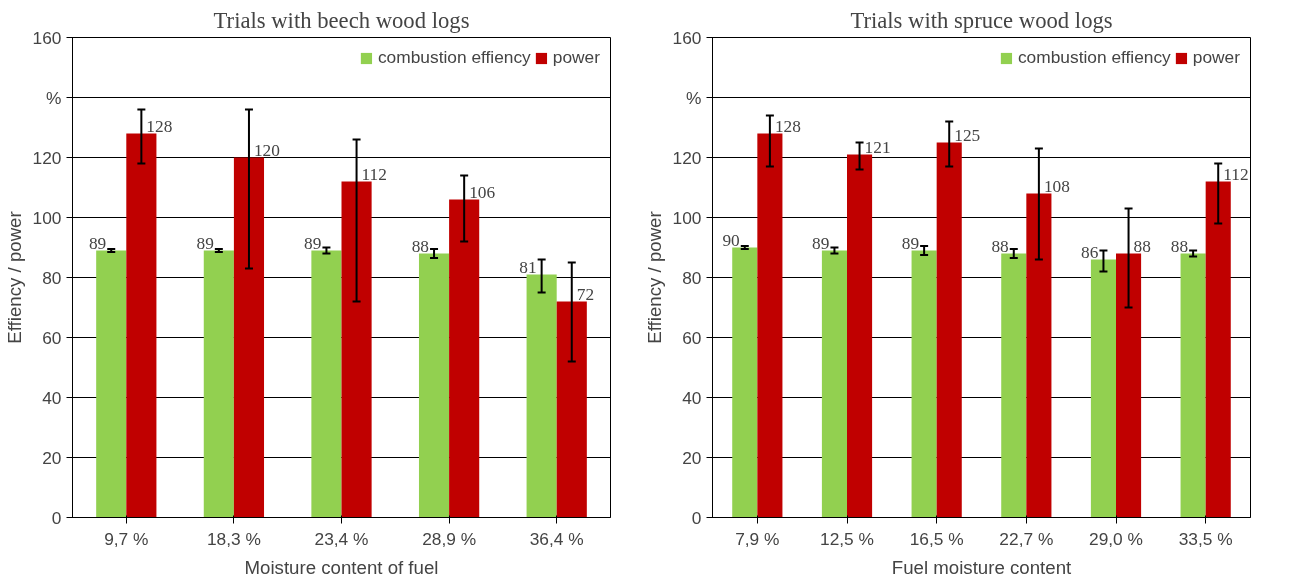 This screenshot has width=1292, height=587. What do you see at coordinates (266, 150) in the screenshot?
I see `data-label: 120` at bounding box center [266, 150].